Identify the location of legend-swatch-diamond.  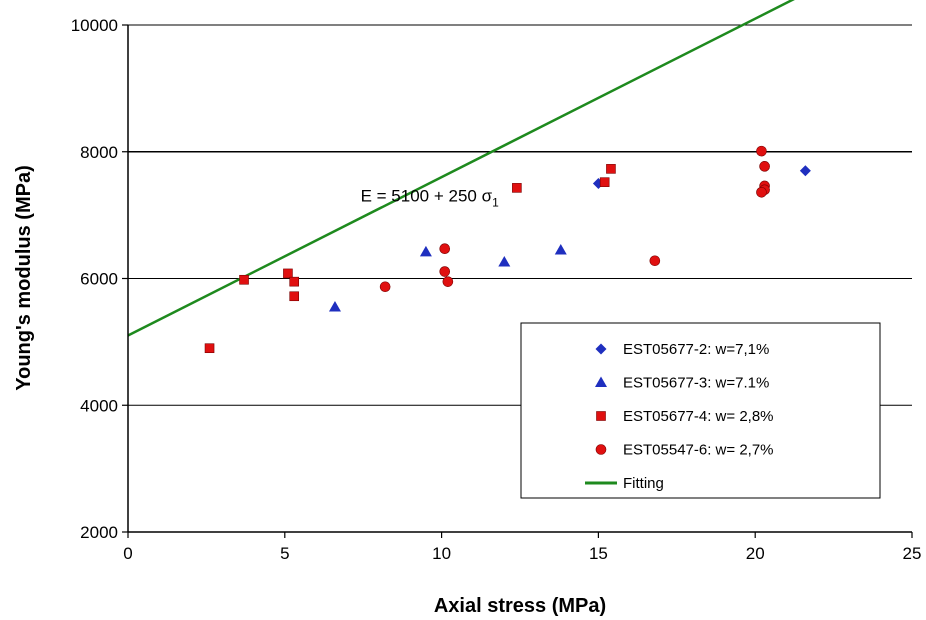
(601, 349).